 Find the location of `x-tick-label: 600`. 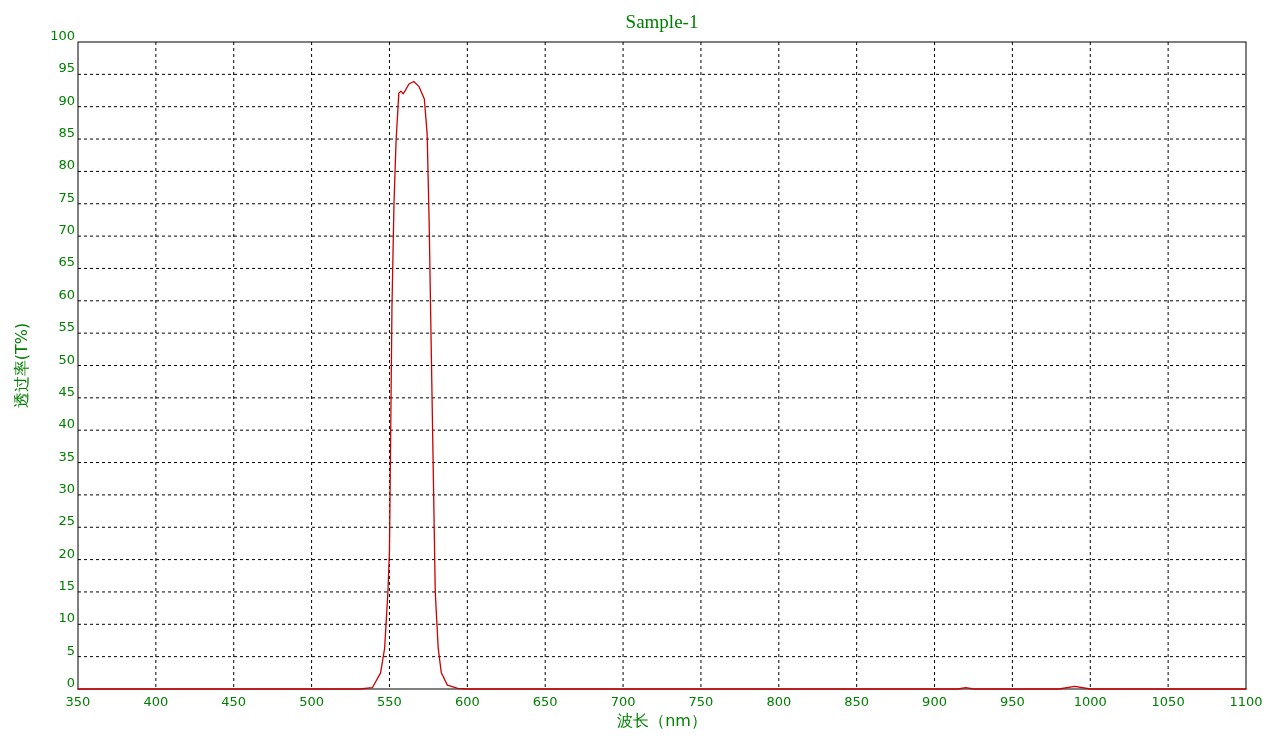

x-tick-label: 600 is located at coordinates (467, 701).